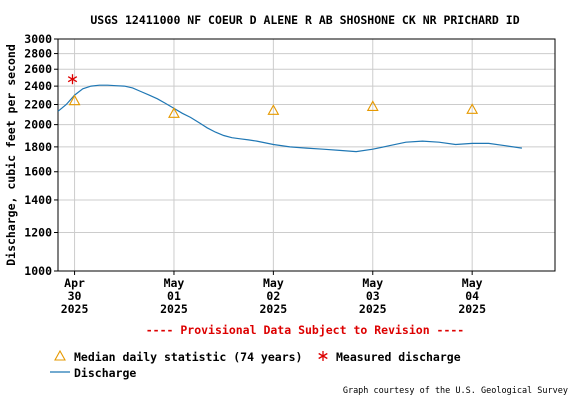 This screenshot has width=576, height=400. I want to click on y-tick-label: 2000, so click(38, 125).